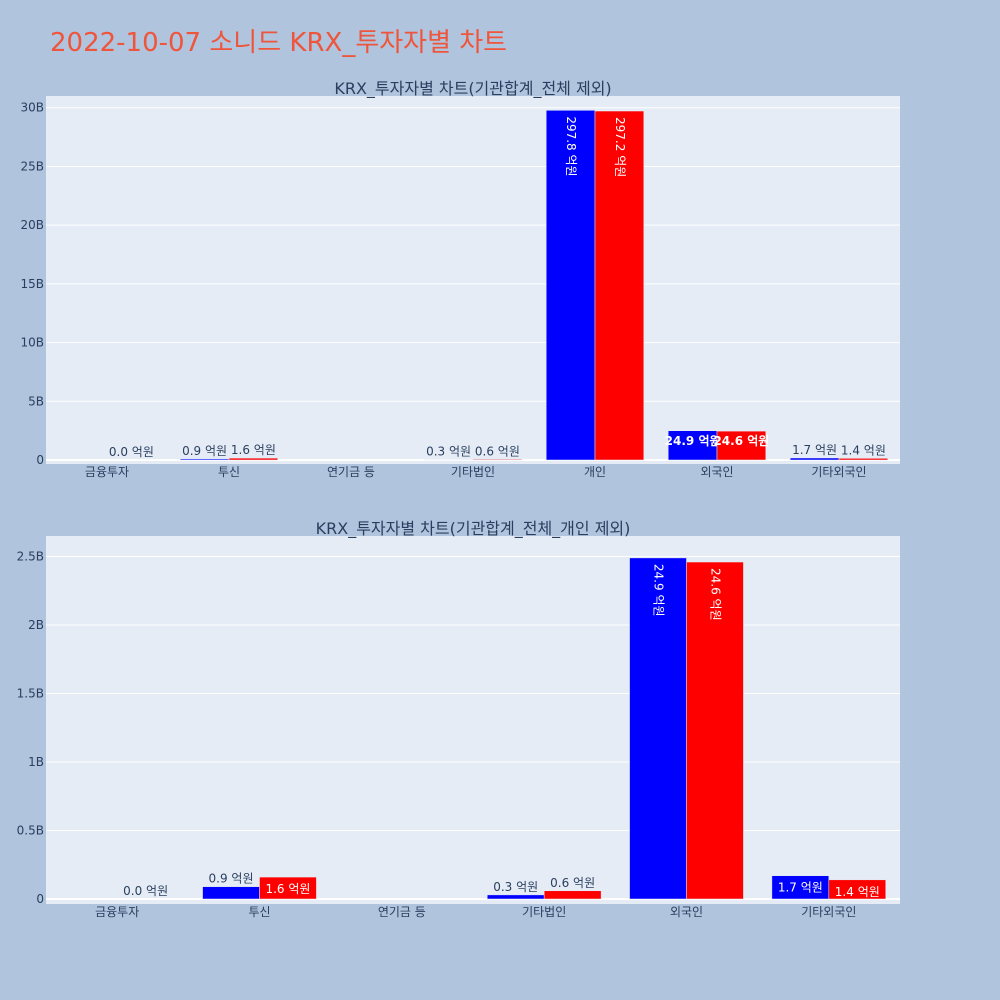 This screenshot has height=1000, width=1000. Describe the element at coordinates (620, 147) in the screenshot. I see `data-label: 297.2 억원` at that location.